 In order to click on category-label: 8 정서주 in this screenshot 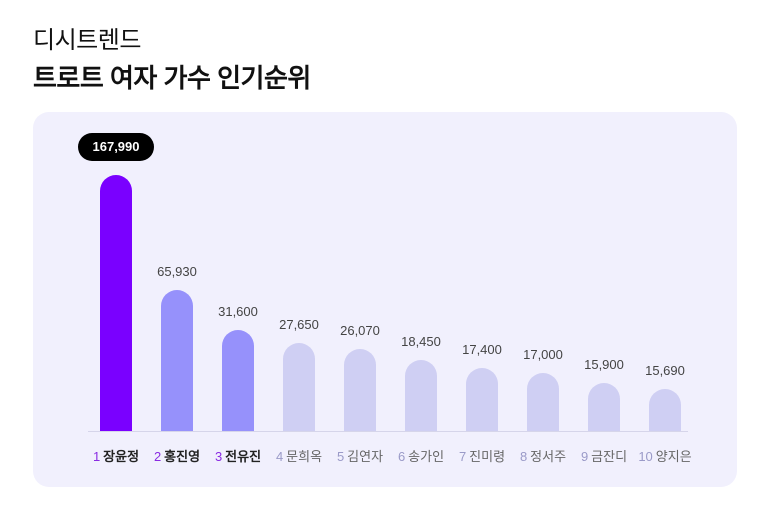, I will do `click(543, 455)`.